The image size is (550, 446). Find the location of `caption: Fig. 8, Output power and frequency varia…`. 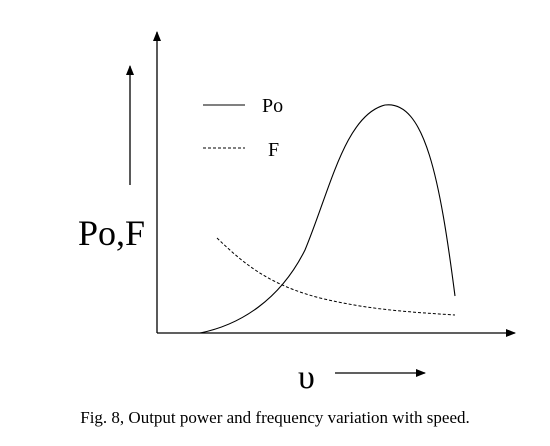

caption: Fig. 8, Output power and frequency varia… is located at coordinates (275, 417).